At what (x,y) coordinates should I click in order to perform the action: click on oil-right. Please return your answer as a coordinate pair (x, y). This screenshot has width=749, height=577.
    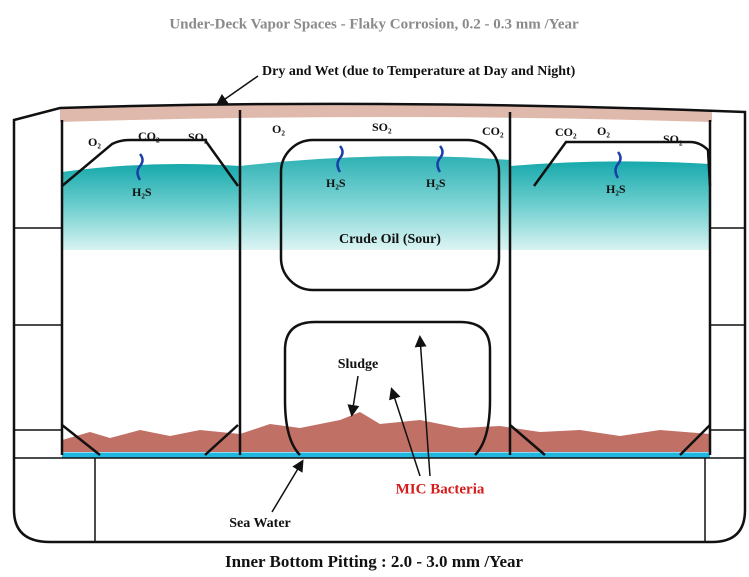
    Looking at the image, I should click on (610, 205).